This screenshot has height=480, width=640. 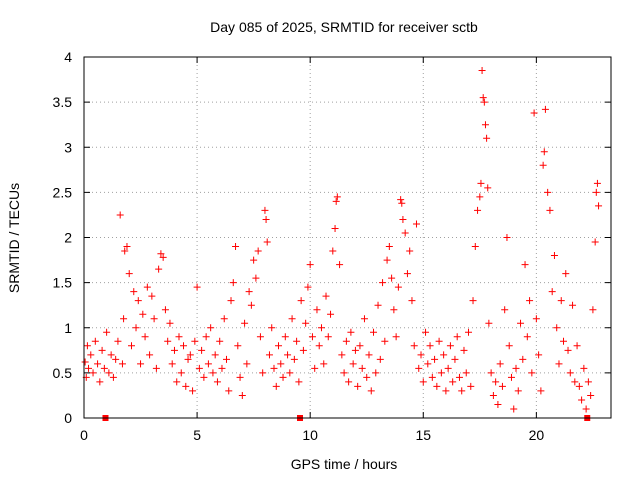 I want to click on y-tick-label: 2.5, so click(x=63, y=192).